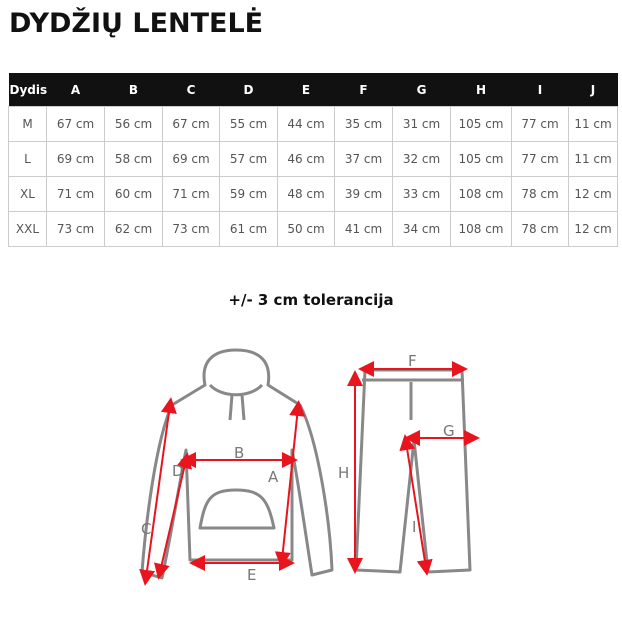 This screenshot has width=622, height=633. Describe the element at coordinates (311, 300) in the screenshot. I see `tolerance-note: +/- 3 cm tolerancija` at that location.